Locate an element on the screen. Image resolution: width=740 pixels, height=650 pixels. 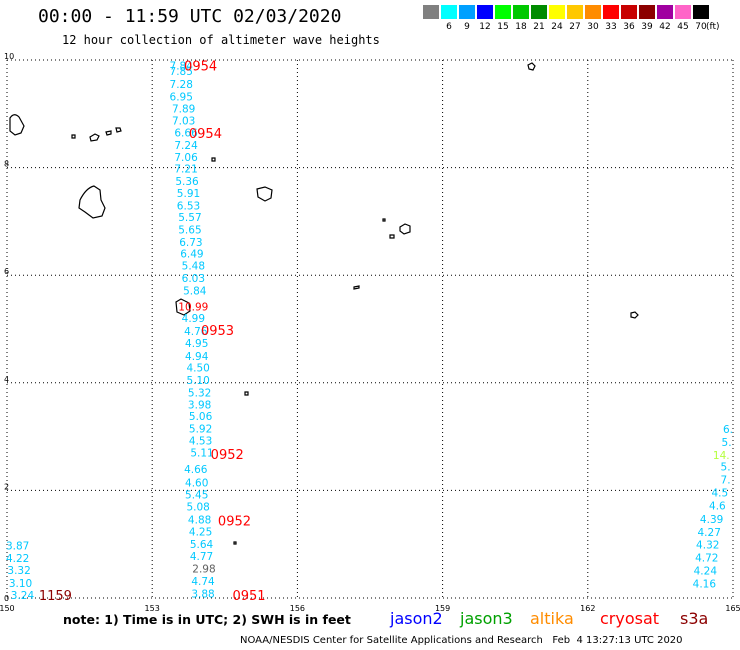
legend-label: 27 is located at coordinates (575, 27).